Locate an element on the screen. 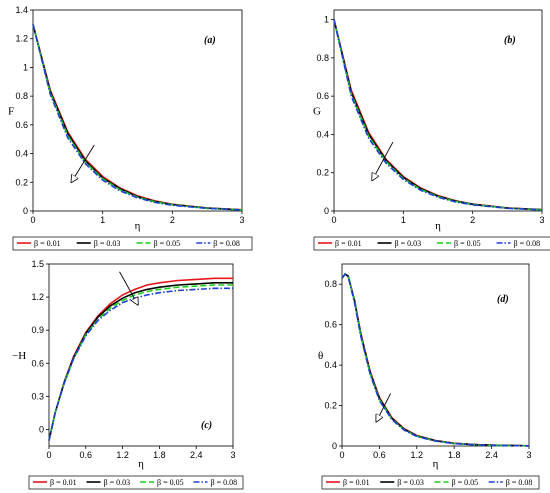 Image resolution: width=550 pixels, height=493 pixels. x-tick-label: 0.6 is located at coordinates (86, 455).